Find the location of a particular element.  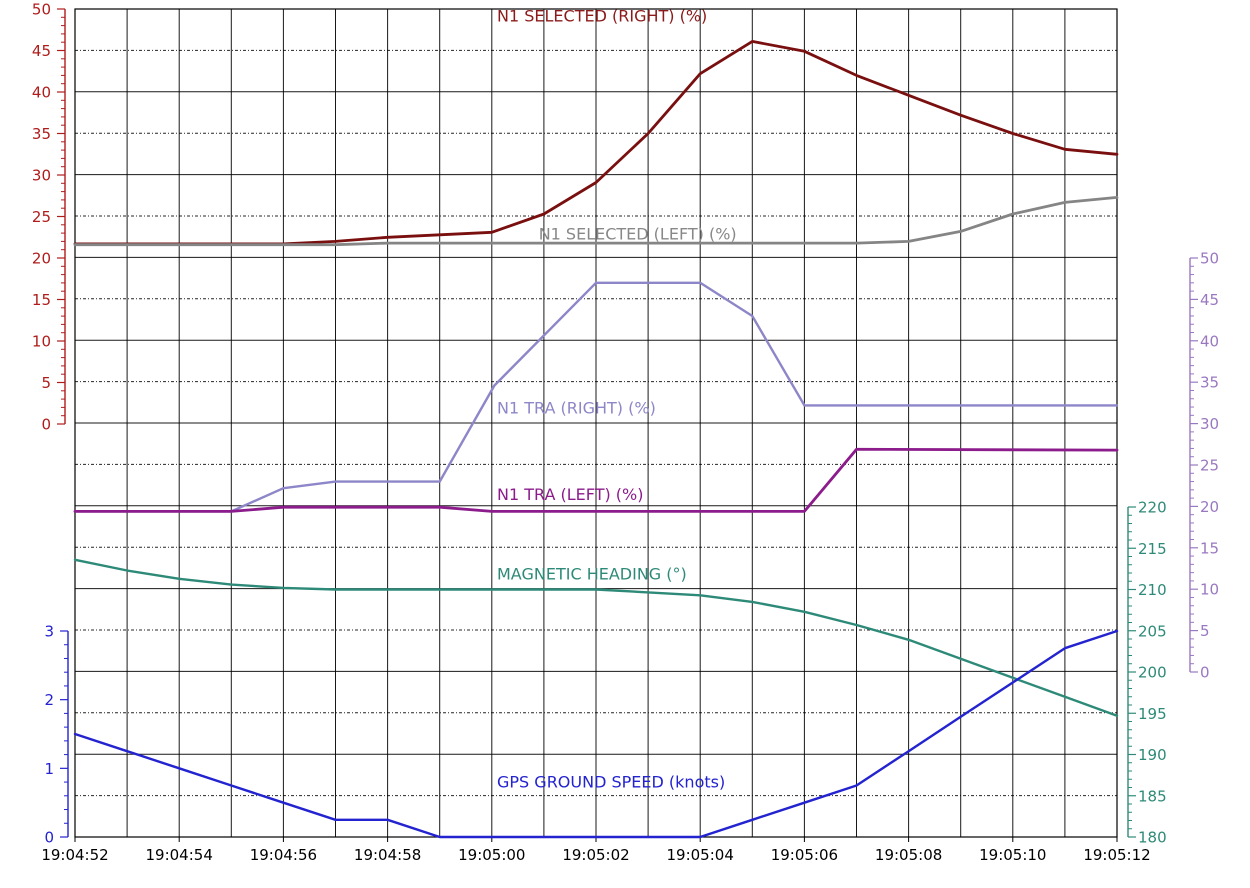

axis-tick-label: 200 is located at coordinates (1152, 673).